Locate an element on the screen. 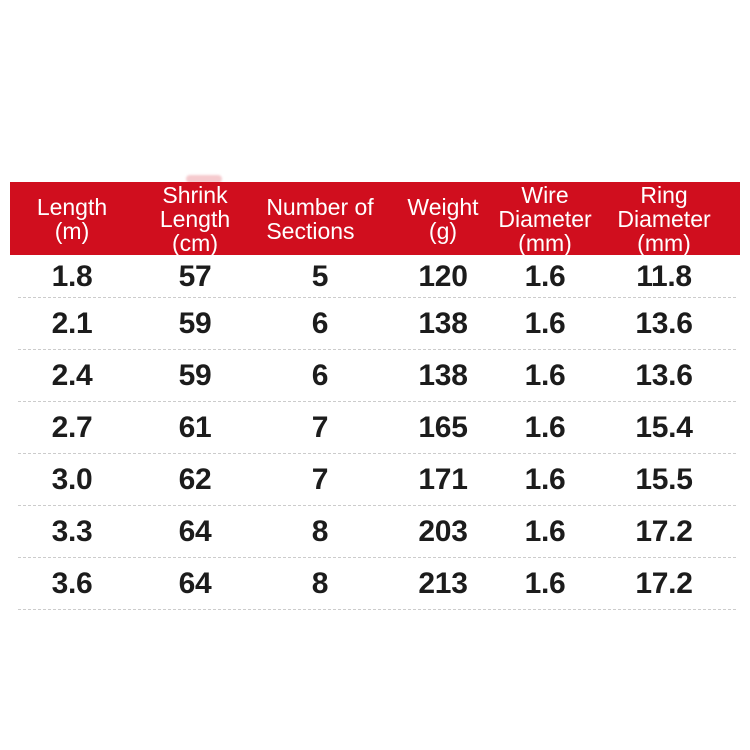 The width and height of the screenshot is (750, 750). column-header-ring-diameter: Ring Diameter (mm) is located at coordinates (664, 218).